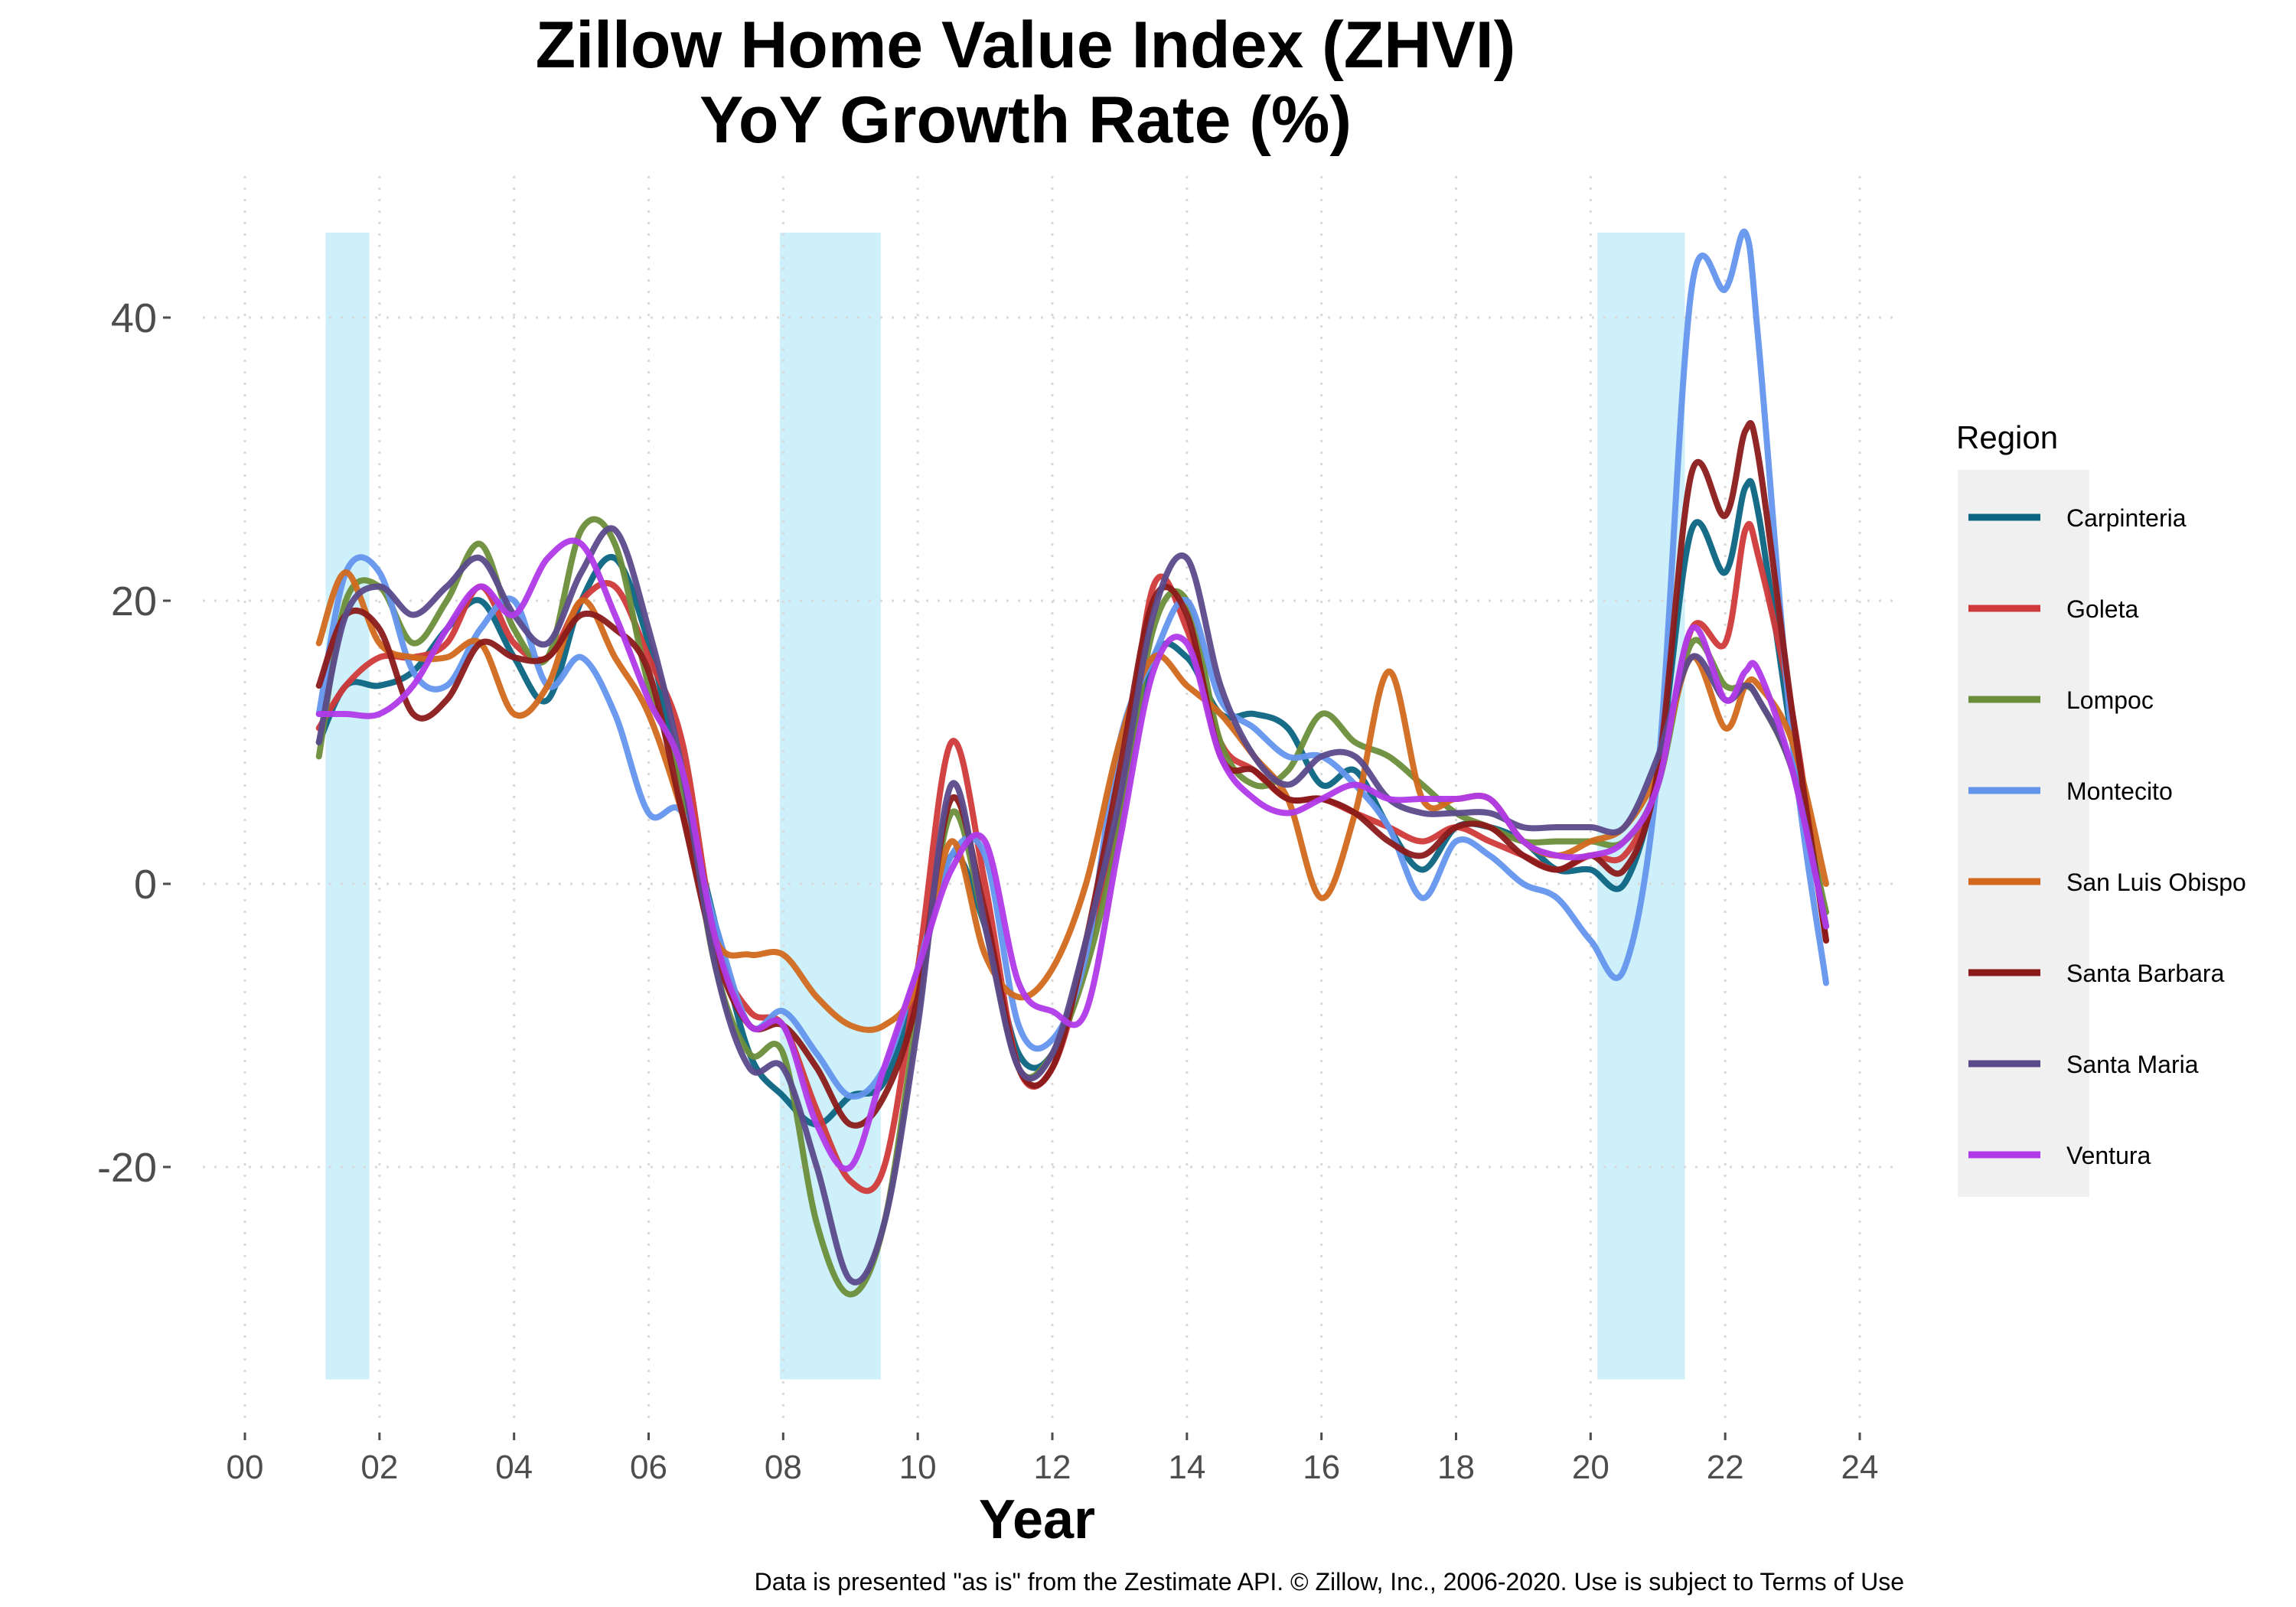 The image size is (2296, 1607). What do you see at coordinates (2108, 1155) in the screenshot?
I see `legend-label-ventura: Ventura` at bounding box center [2108, 1155].